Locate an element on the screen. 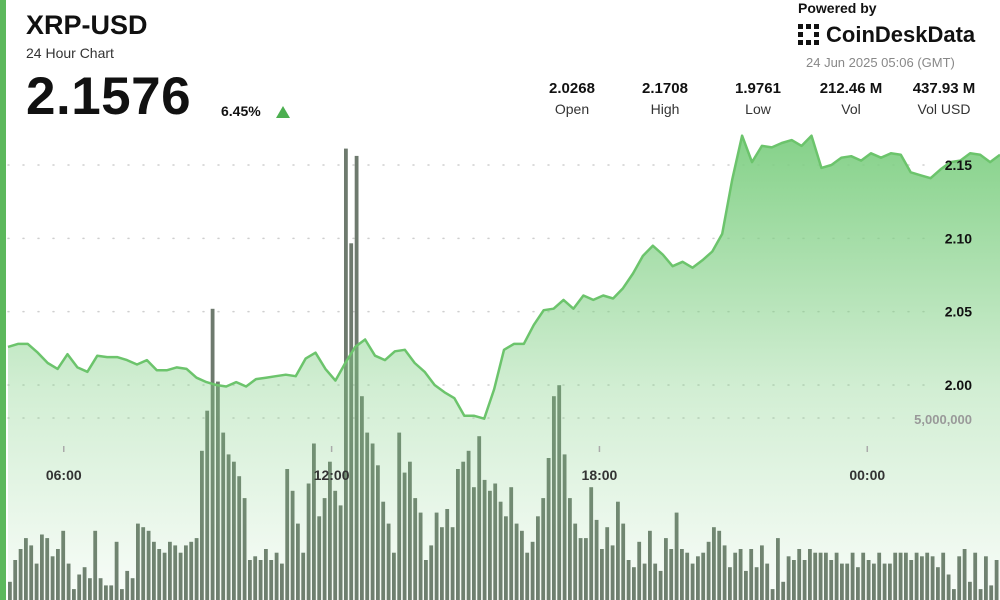 The height and width of the screenshot is (600, 1000). stat-open: 2.0268 Open is located at coordinates (572, 98).